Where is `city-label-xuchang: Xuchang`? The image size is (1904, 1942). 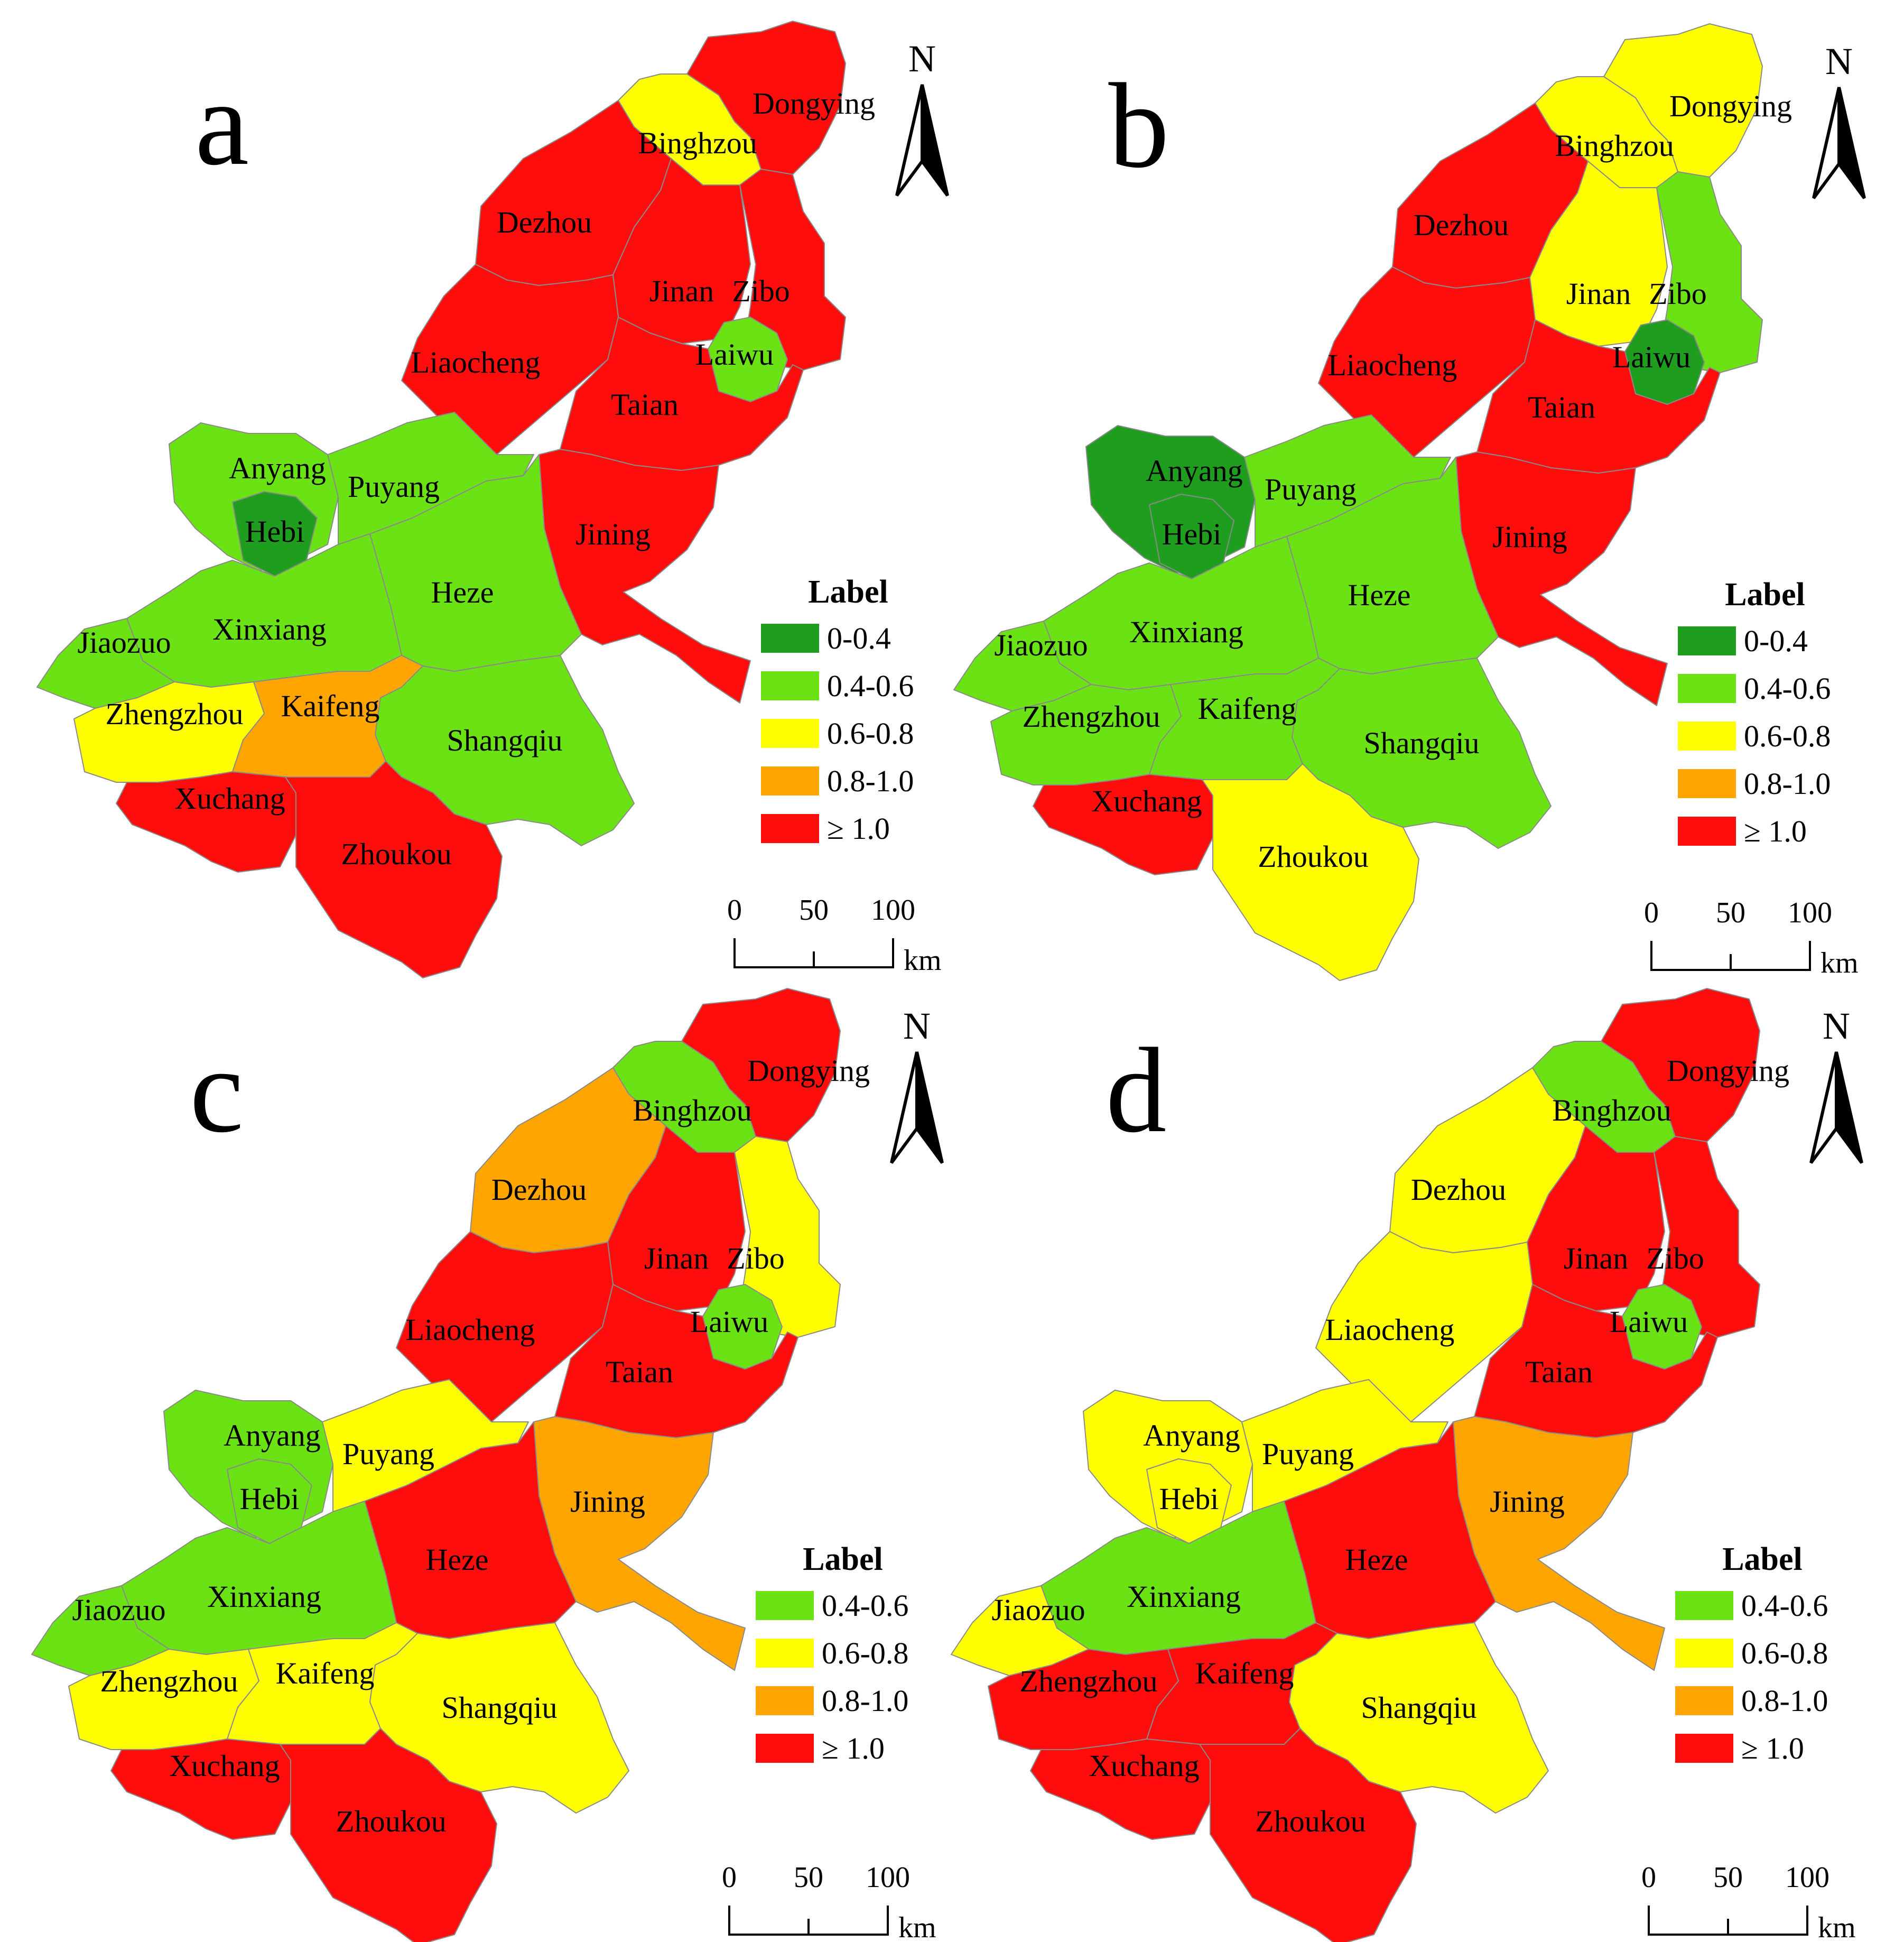 city-label-xuchang: Xuchang is located at coordinates (224, 1766).